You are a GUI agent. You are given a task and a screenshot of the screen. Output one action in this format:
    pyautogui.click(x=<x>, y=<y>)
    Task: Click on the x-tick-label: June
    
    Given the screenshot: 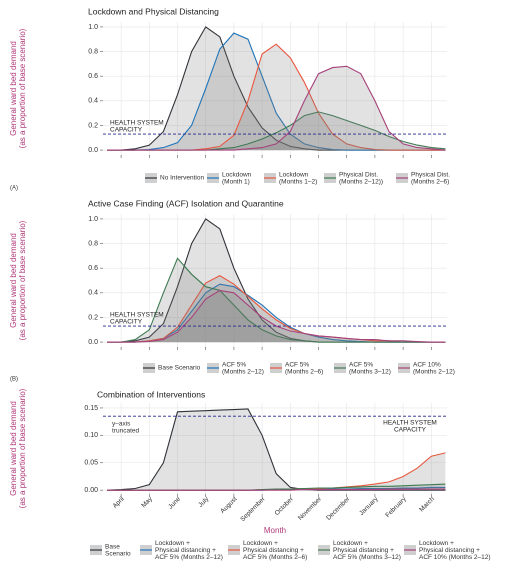 What is the action you would take?
    pyautogui.click(x=174, y=502)
    